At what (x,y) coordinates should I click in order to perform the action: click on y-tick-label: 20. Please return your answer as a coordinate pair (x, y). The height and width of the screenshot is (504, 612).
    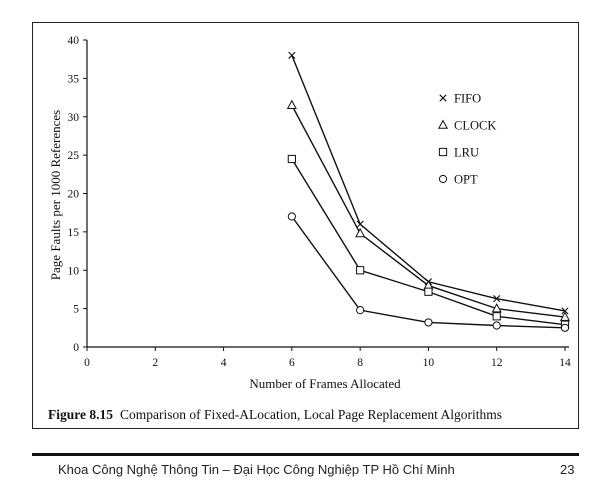
    Looking at the image, I should click on (74, 195).